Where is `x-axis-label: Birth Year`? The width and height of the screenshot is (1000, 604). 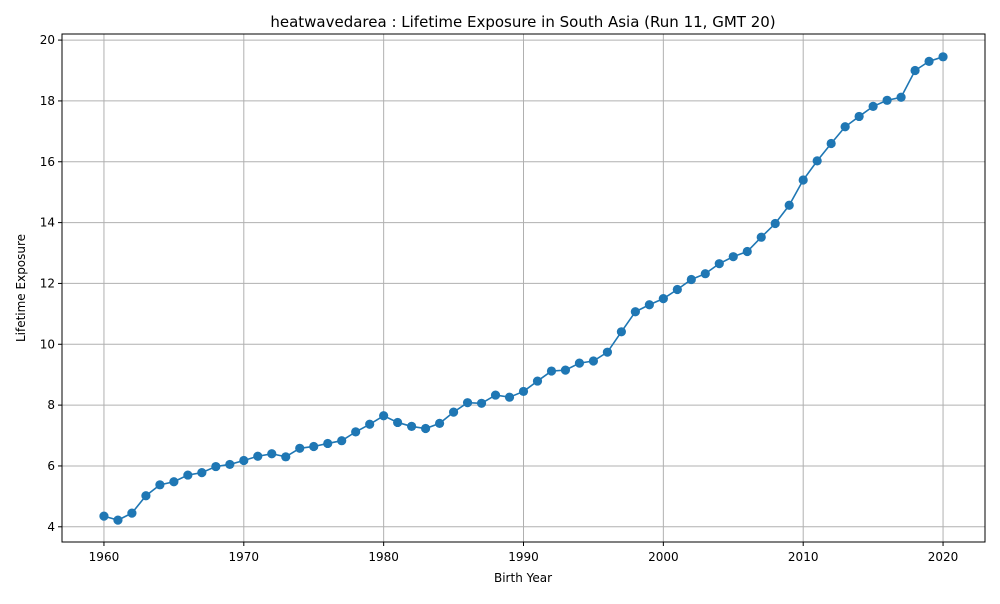 x-axis-label: Birth Year is located at coordinates (523, 578).